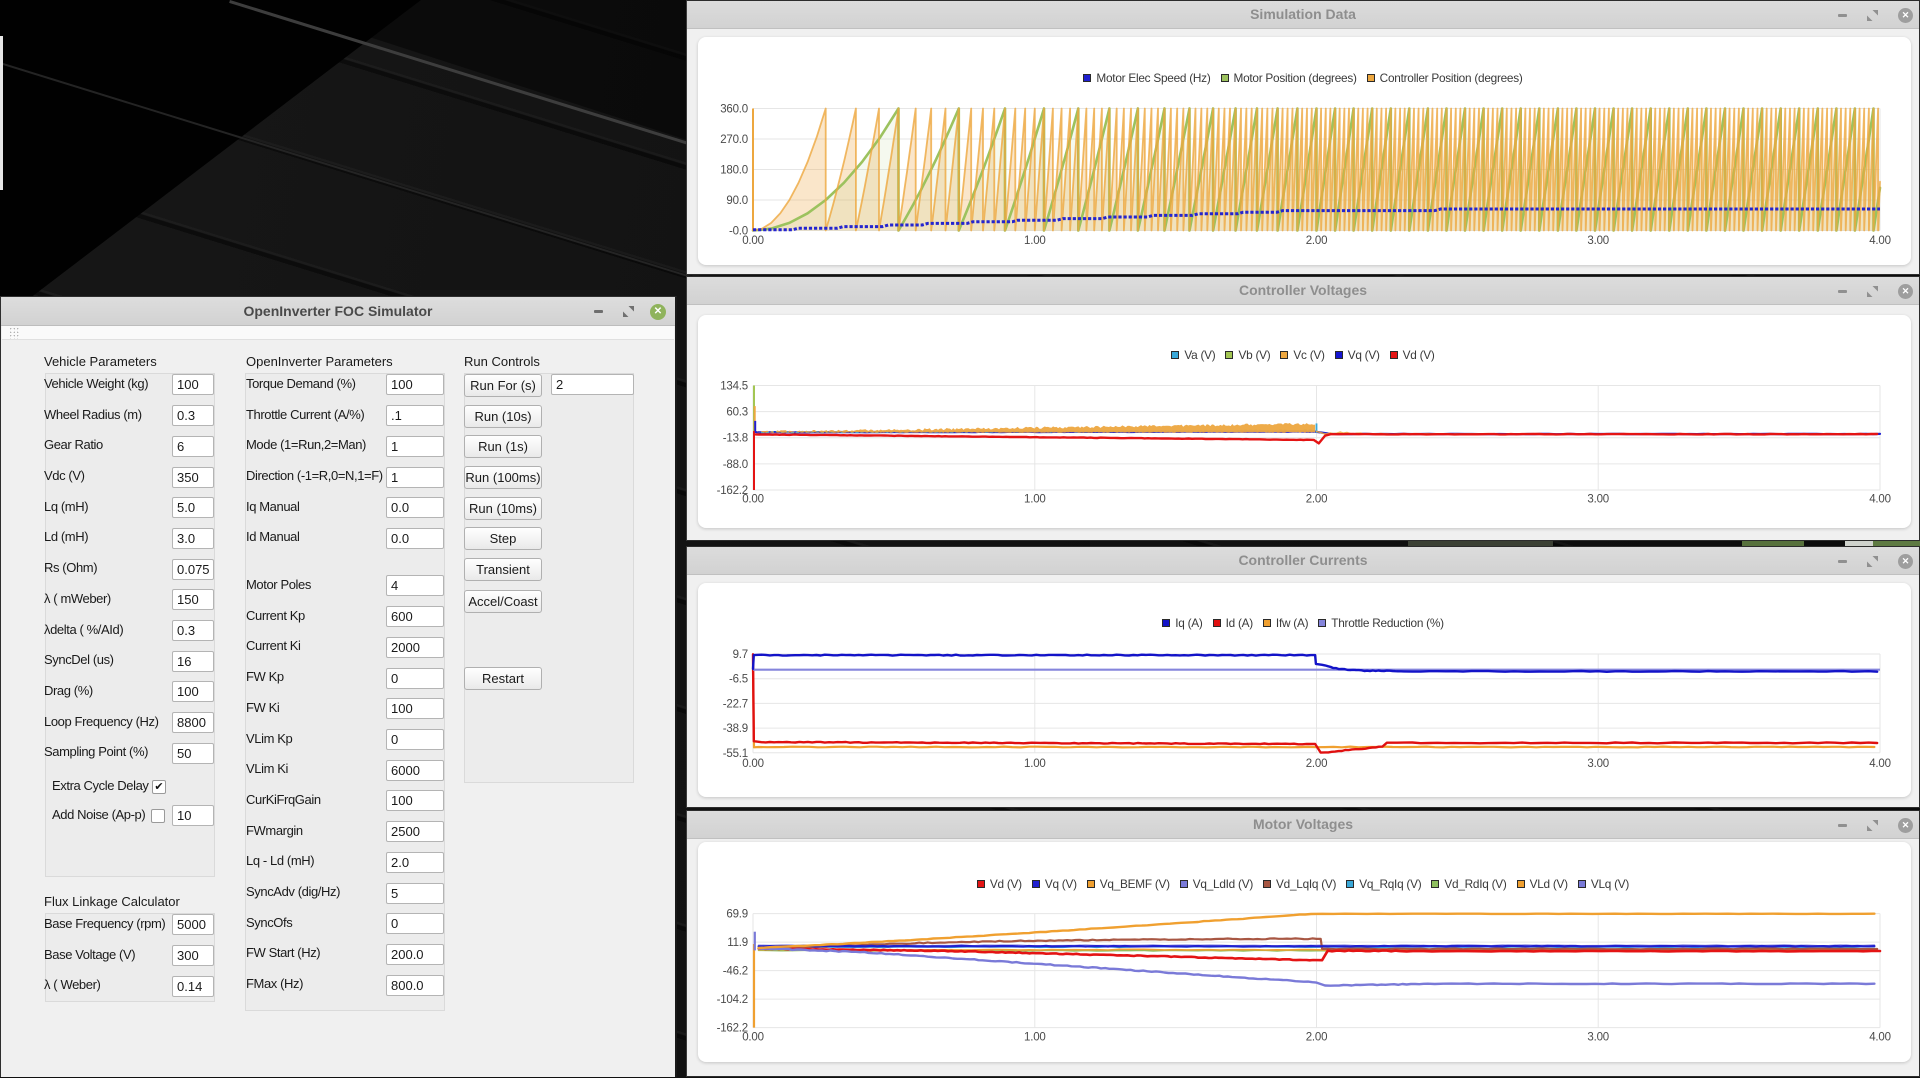  What do you see at coordinates (735, 754) in the screenshot?
I see `svg-text: -55.1` at bounding box center [735, 754].